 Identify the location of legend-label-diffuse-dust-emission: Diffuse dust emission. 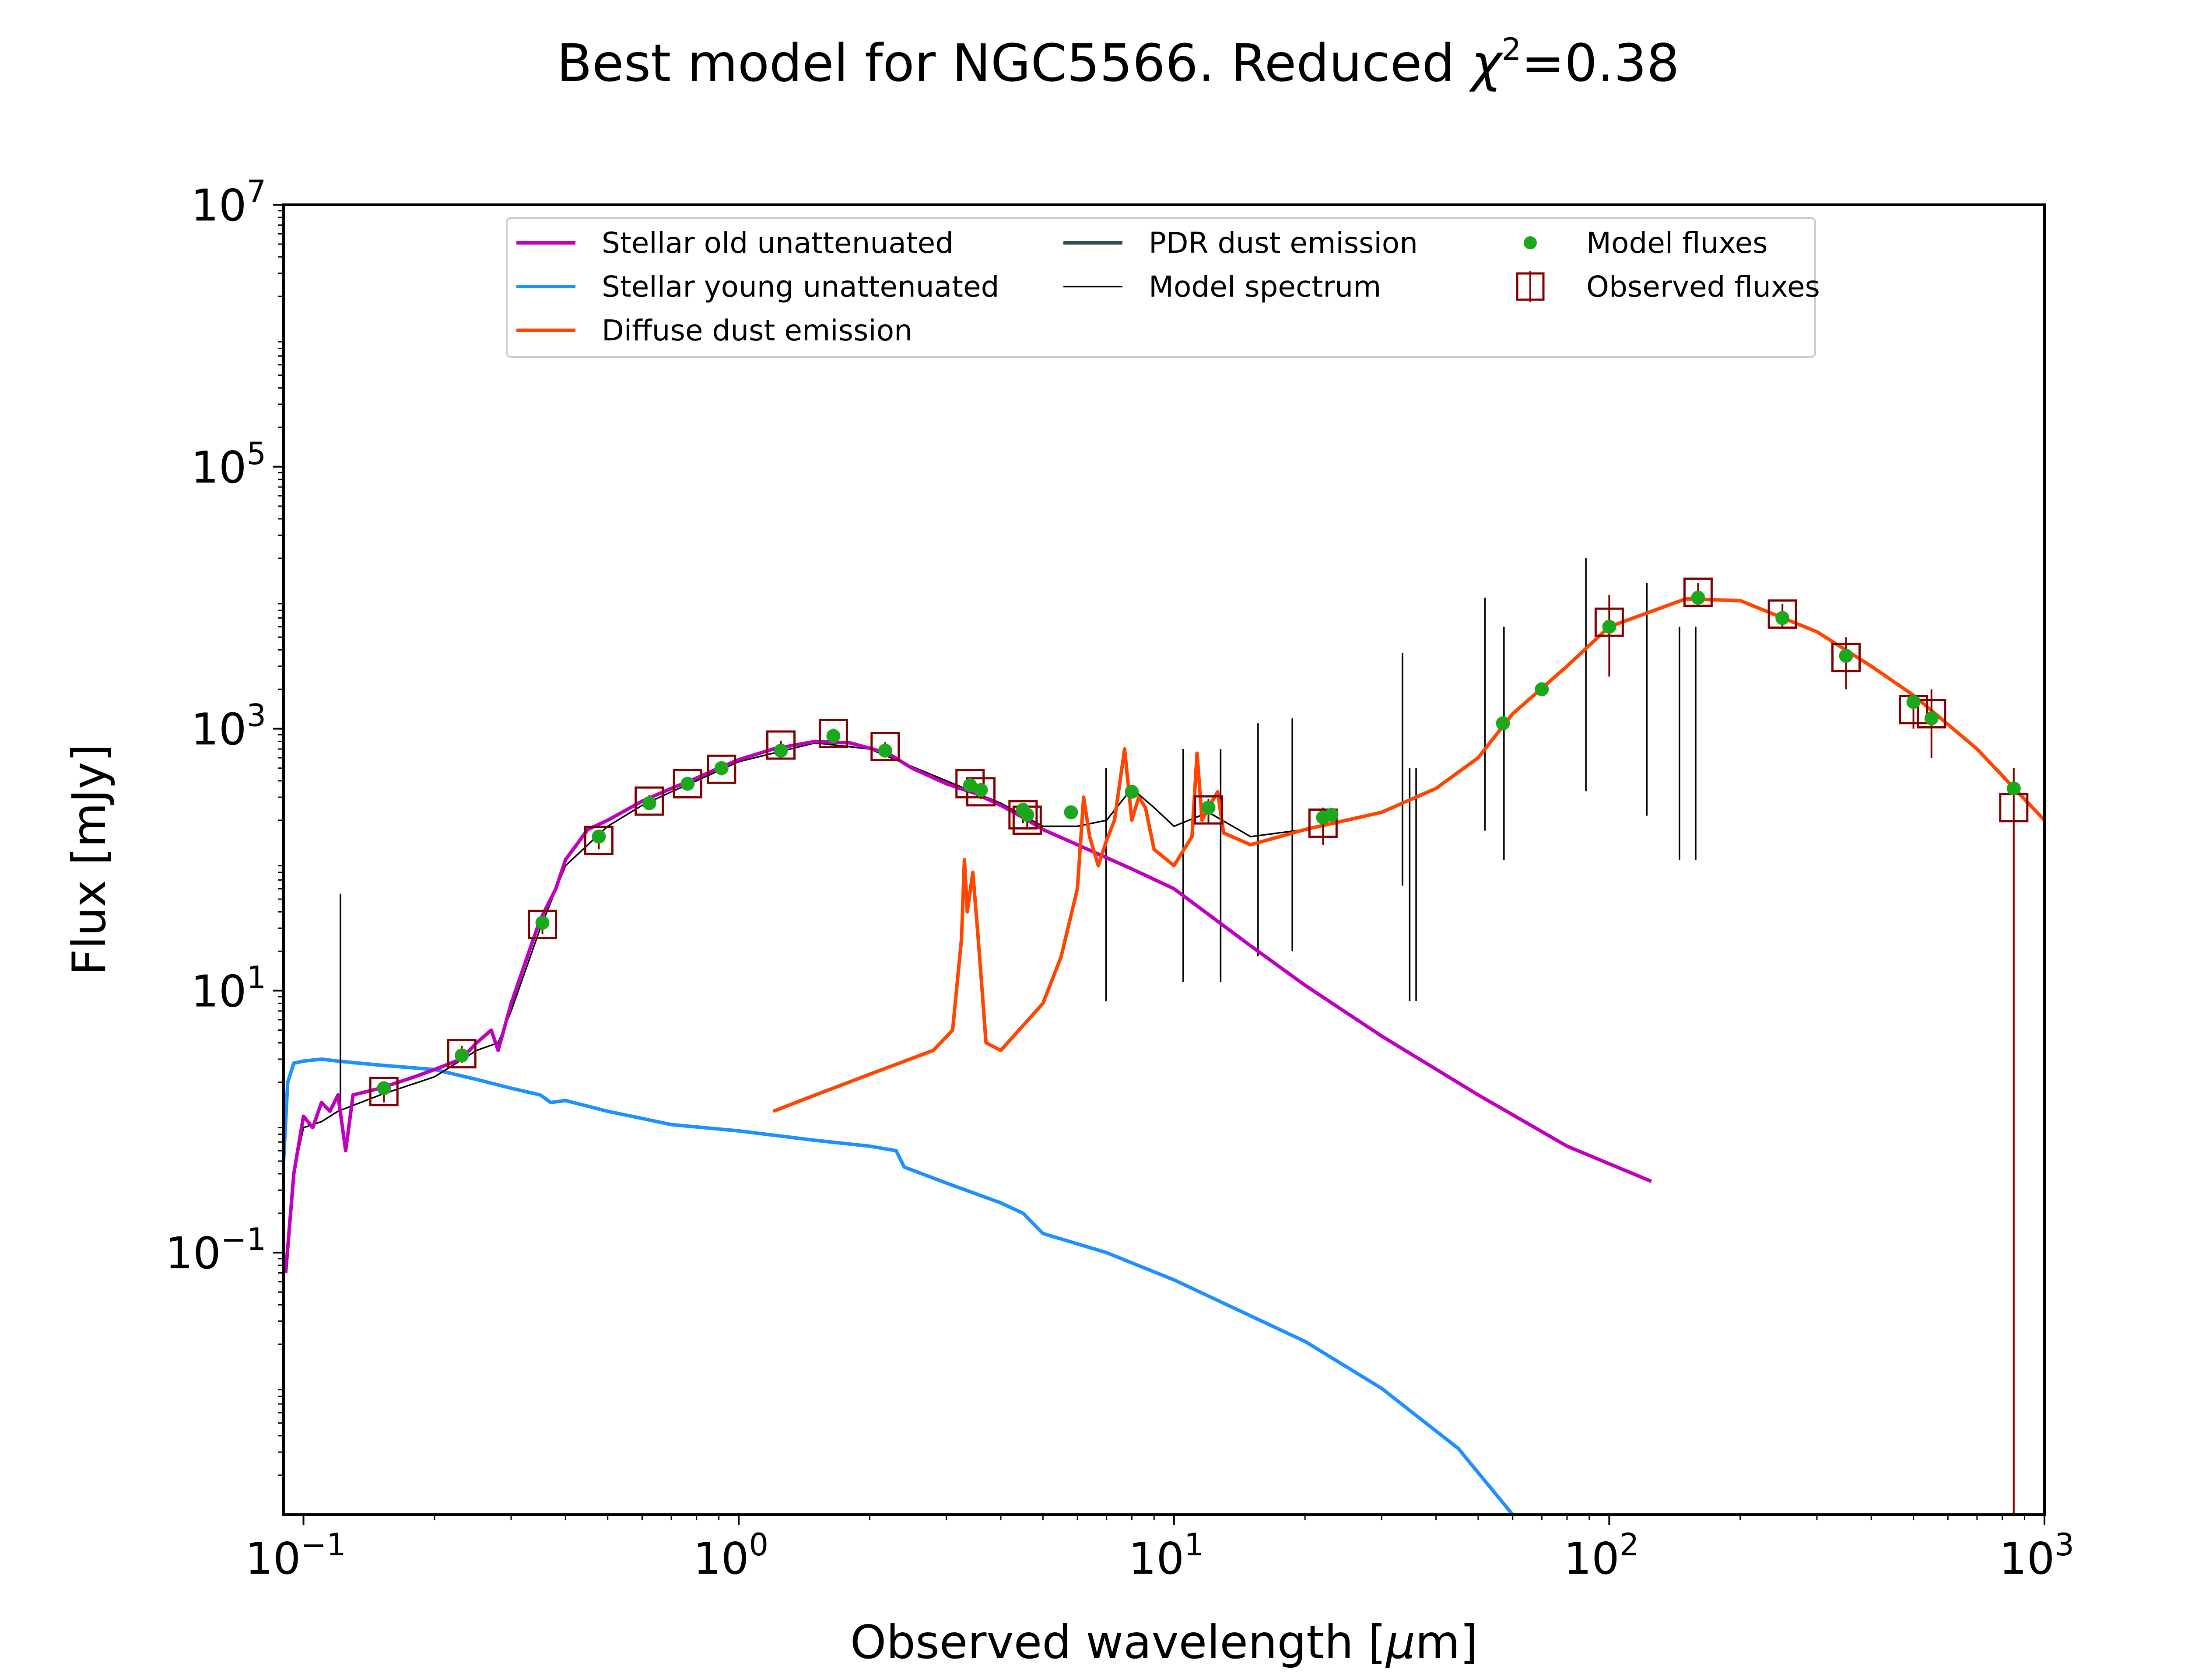
(757, 330).